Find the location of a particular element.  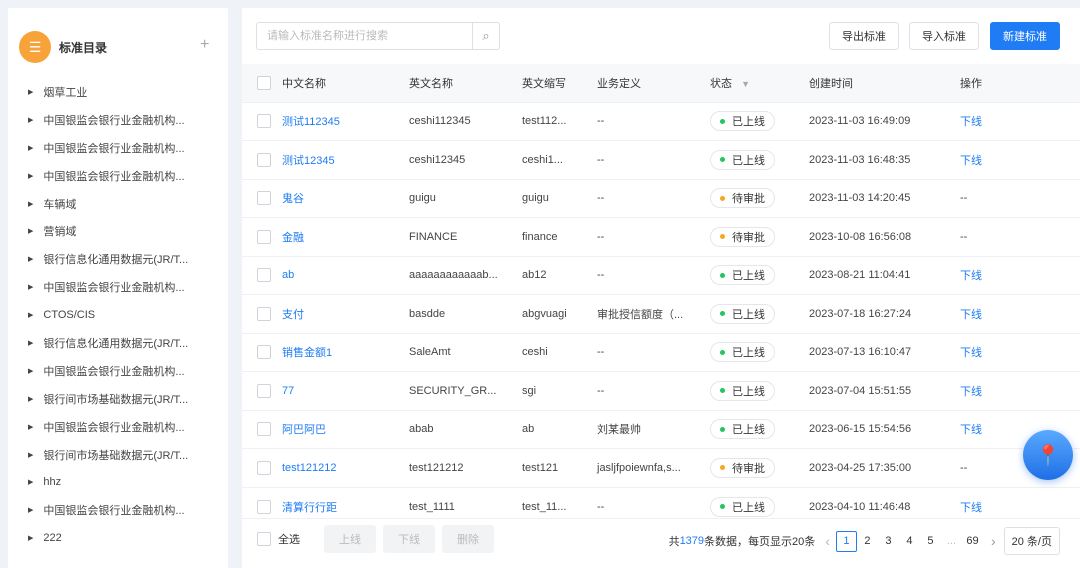

cn-name-link: 金融 is located at coordinates (345, 236).